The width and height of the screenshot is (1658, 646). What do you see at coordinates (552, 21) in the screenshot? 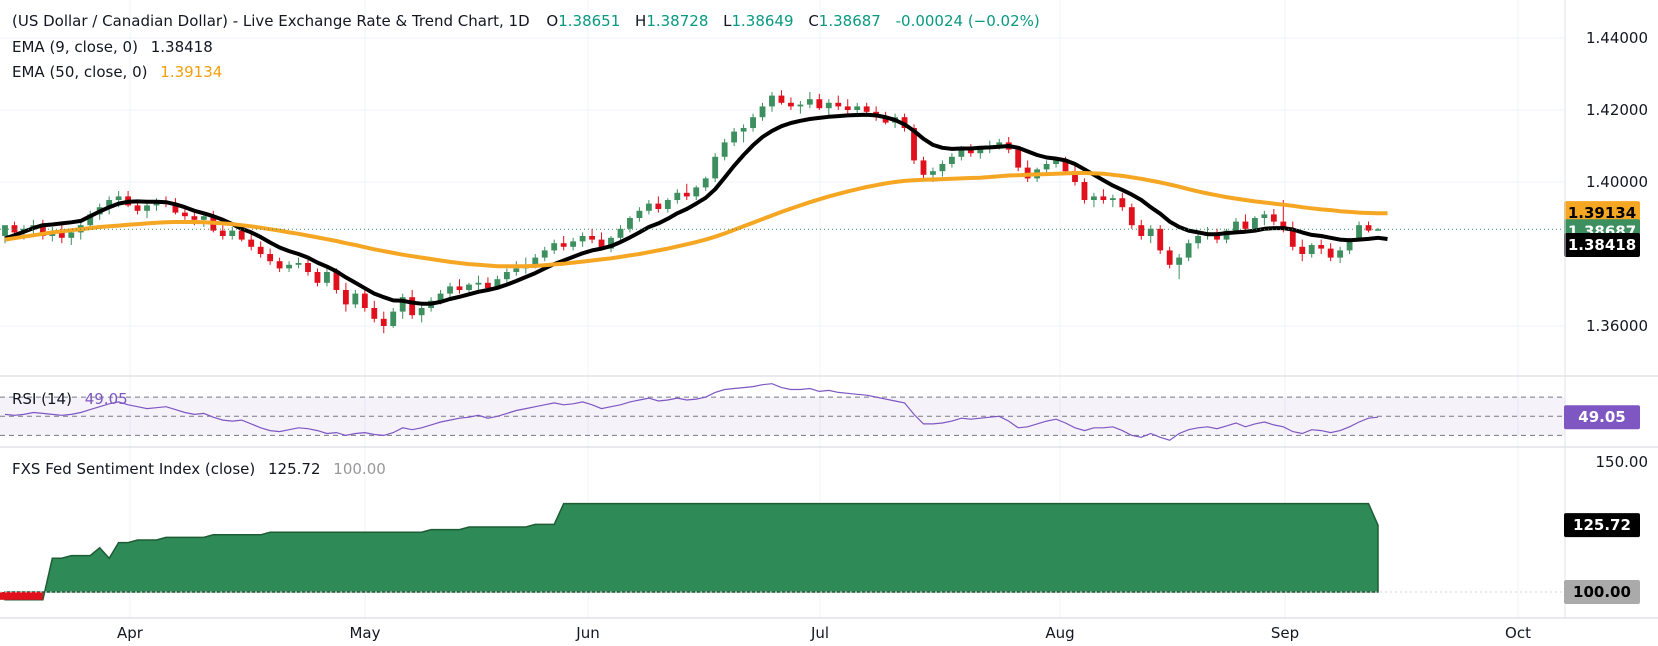
I see `ohlc-open-label: O` at bounding box center [552, 21].